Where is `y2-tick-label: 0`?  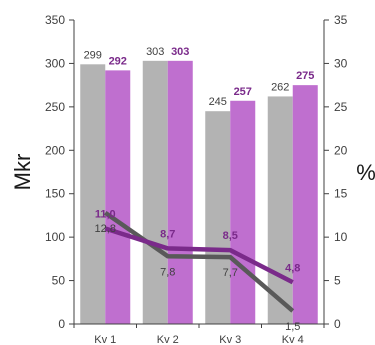 y2-tick-label: 0 is located at coordinates (337, 324).